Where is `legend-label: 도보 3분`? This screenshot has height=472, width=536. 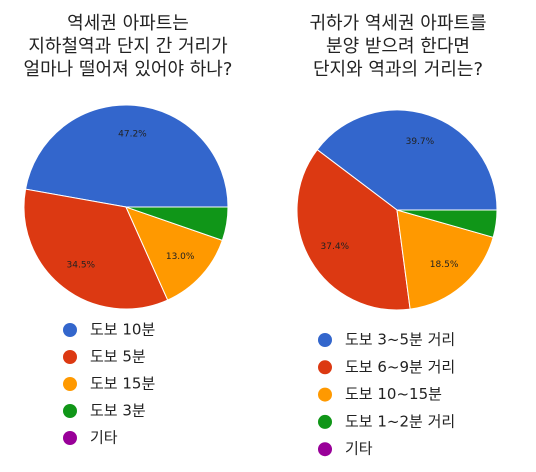 legend-label: 도보 3분 is located at coordinates (118, 411).